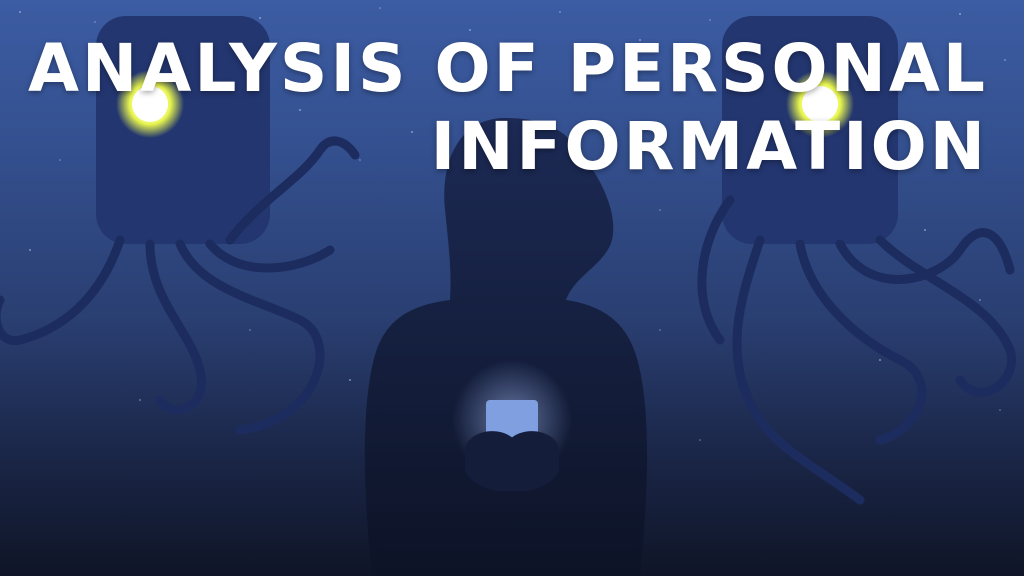 The width and height of the screenshot is (1024, 576). I want to click on title-line-1: ANALYSIS OF PERSONAL, so click(507, 68).